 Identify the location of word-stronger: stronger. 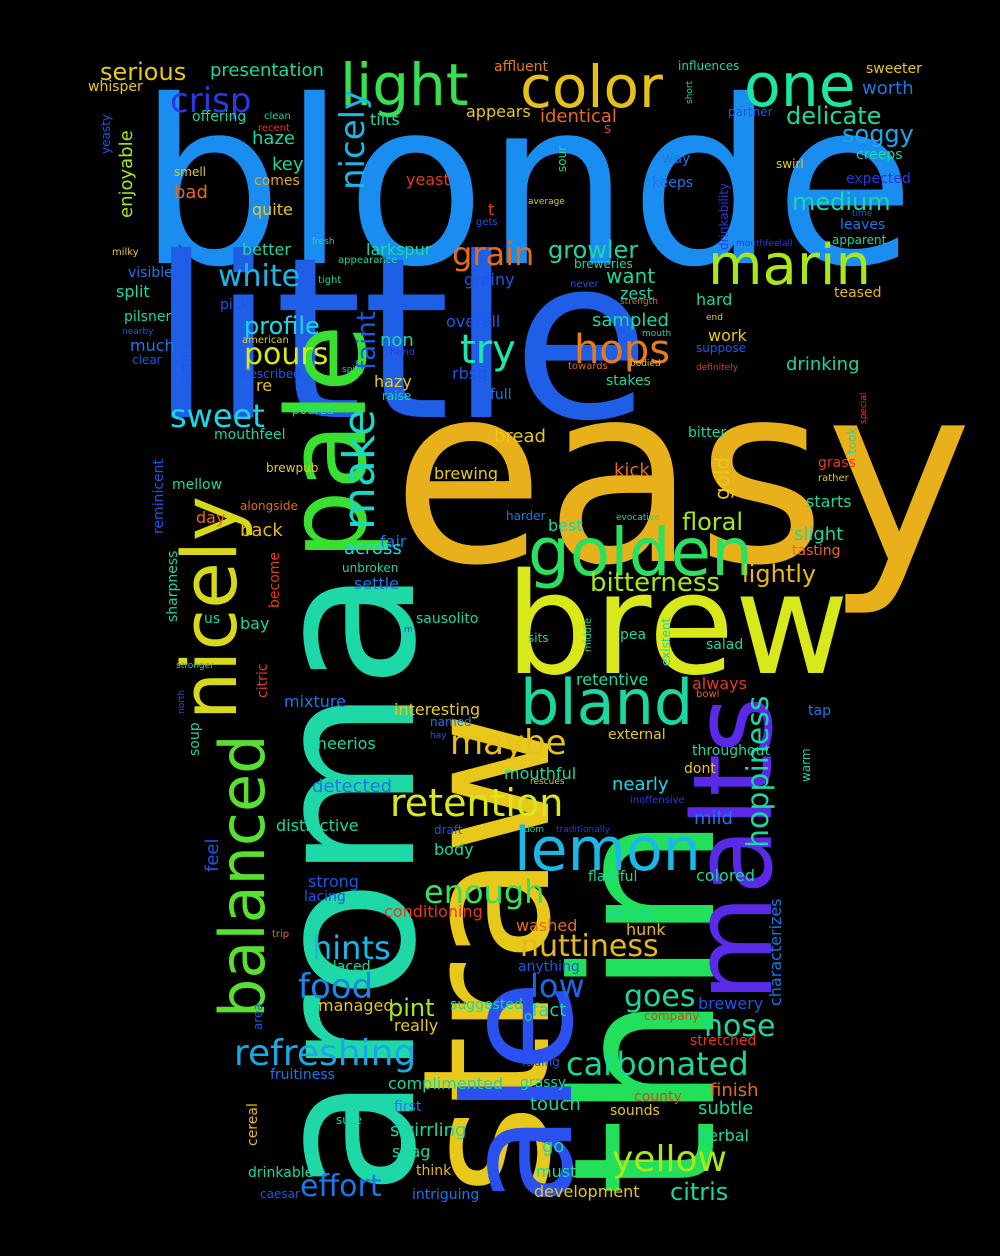
(195, 666).